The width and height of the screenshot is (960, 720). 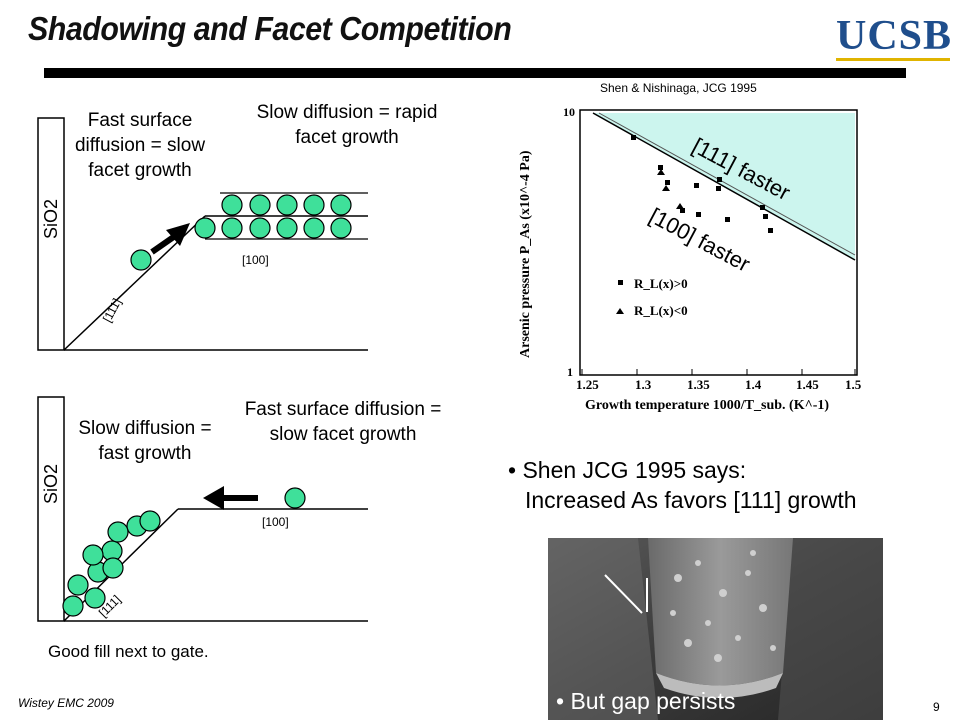 I want to click on boundary-line, so click(x=724, y=186).